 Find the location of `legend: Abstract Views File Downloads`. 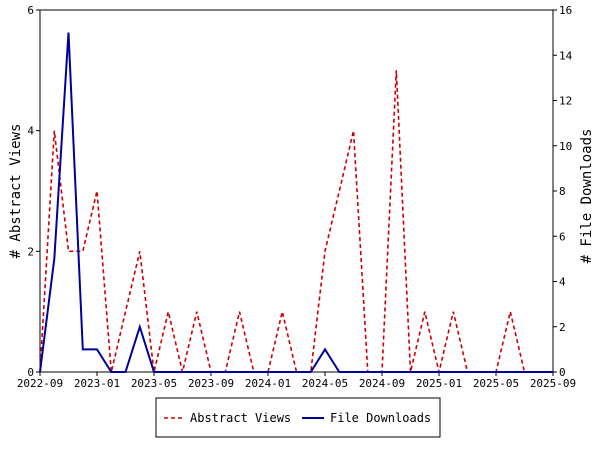

legend: Abstract Views File Downloads is located at coordinates (298, 417).